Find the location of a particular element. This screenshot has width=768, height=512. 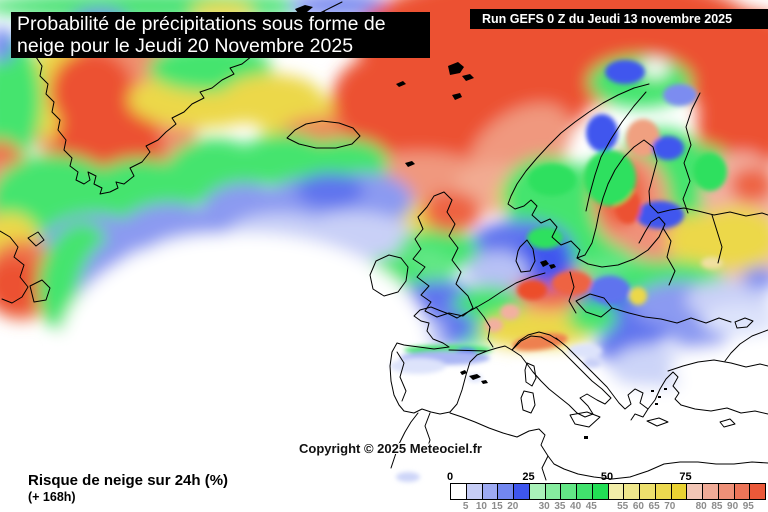

border-tunisia-libya is located at coordinates (545, 468).